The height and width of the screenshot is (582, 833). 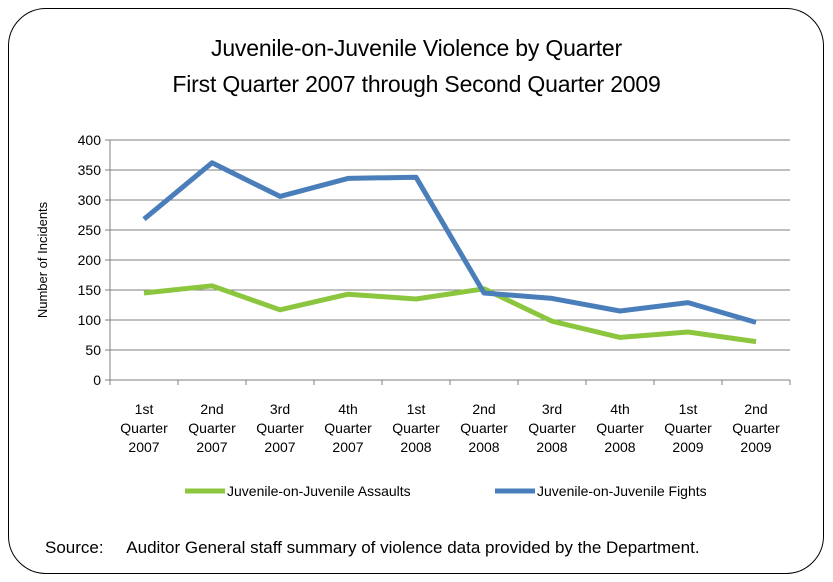 What do you see at coordinates (90, 230) in the screenshot?
I see `y-tick-label: 250` at bounding box center [90, 230].